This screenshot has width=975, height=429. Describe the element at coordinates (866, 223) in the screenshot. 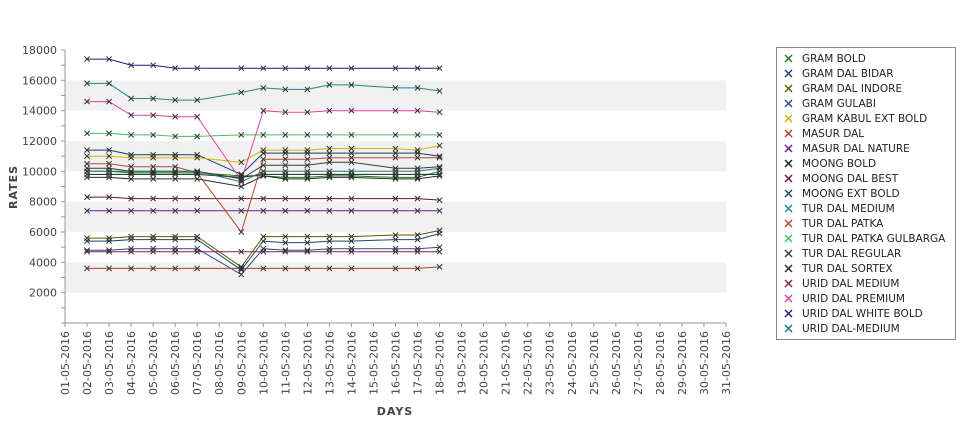

I see `legend-item: TUR DAL PATKA` at that location.